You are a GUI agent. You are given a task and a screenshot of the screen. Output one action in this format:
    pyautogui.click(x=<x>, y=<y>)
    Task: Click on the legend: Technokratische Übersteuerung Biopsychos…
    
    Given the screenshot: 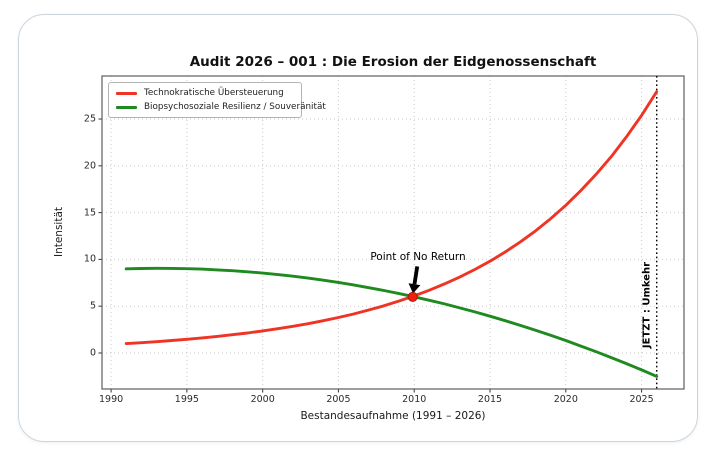 What is the action you would take?
    pyautogui.click(x=217, y=100)
    